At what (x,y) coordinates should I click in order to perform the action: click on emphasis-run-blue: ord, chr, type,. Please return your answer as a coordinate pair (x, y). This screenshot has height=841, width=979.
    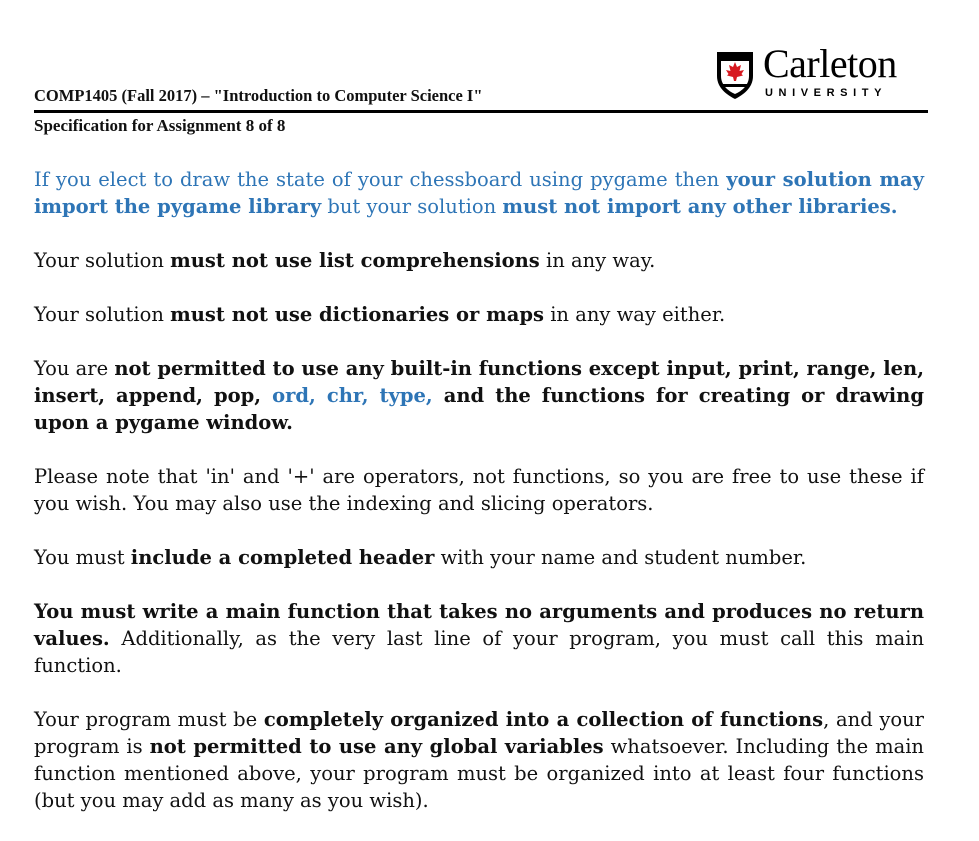
    Looking at the image, I should click on (352, 395).